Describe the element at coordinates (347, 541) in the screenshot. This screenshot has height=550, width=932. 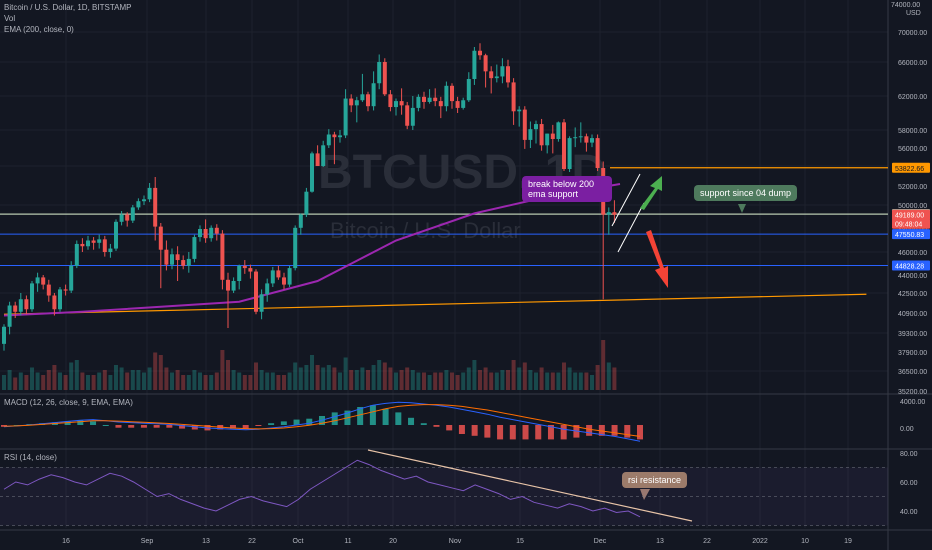
I see `time-tick-label: 11` at that location.